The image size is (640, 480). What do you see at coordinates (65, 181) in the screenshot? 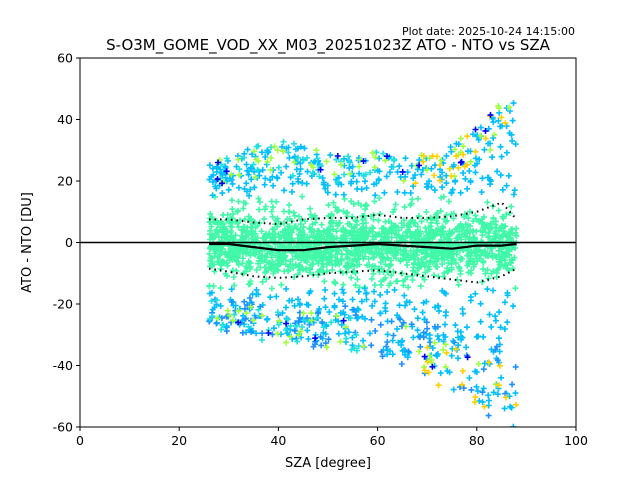
I see `y-tick-label: 20` at bounding box center [65, 181].